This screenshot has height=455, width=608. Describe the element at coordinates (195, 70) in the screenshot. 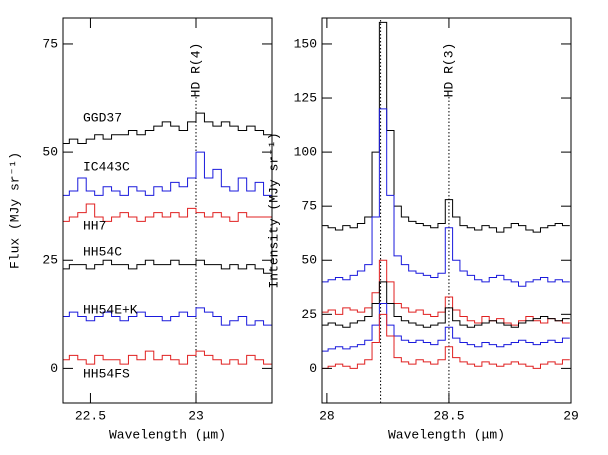

I see `marker-label: HD R(4)` at that location.